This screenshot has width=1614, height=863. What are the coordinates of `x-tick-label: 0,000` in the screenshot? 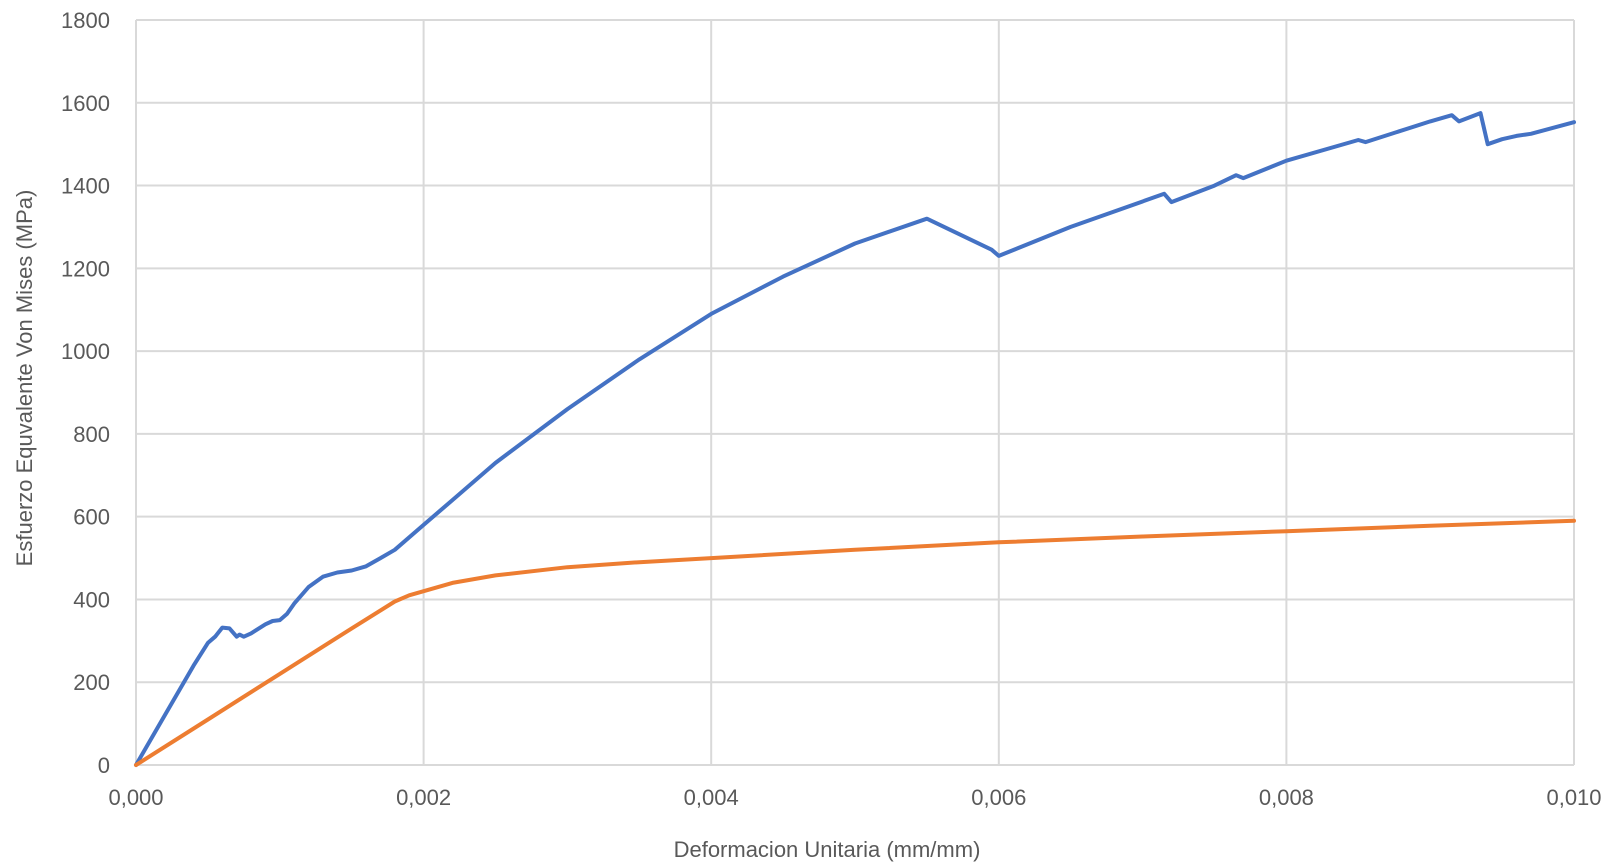 It's located at (135, 797).